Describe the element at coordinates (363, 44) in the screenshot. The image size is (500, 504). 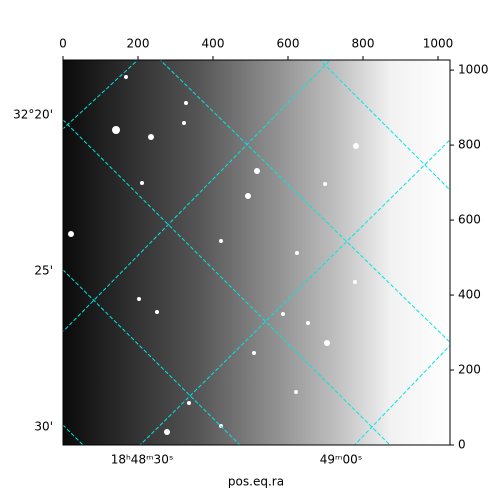
I see `x-tick-label: 800` at that location.